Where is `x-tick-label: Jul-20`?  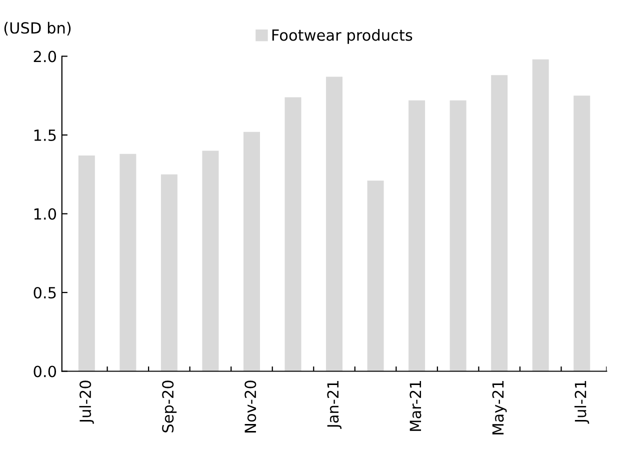 x-tick-label: Jul-20 is located at coordinates (86, 402).